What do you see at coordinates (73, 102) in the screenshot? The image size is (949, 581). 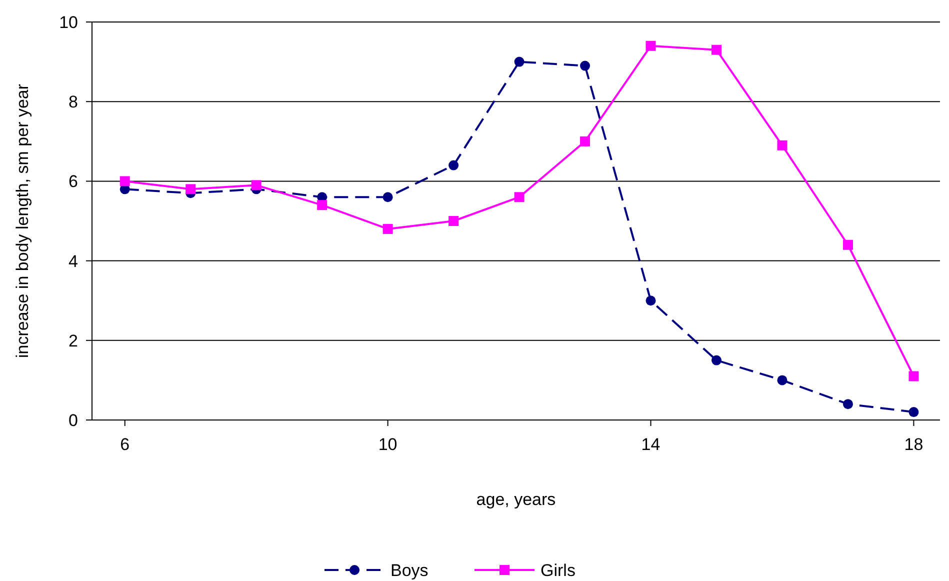 I see `y-tick-label: 8` at bounding box center [73, 102].